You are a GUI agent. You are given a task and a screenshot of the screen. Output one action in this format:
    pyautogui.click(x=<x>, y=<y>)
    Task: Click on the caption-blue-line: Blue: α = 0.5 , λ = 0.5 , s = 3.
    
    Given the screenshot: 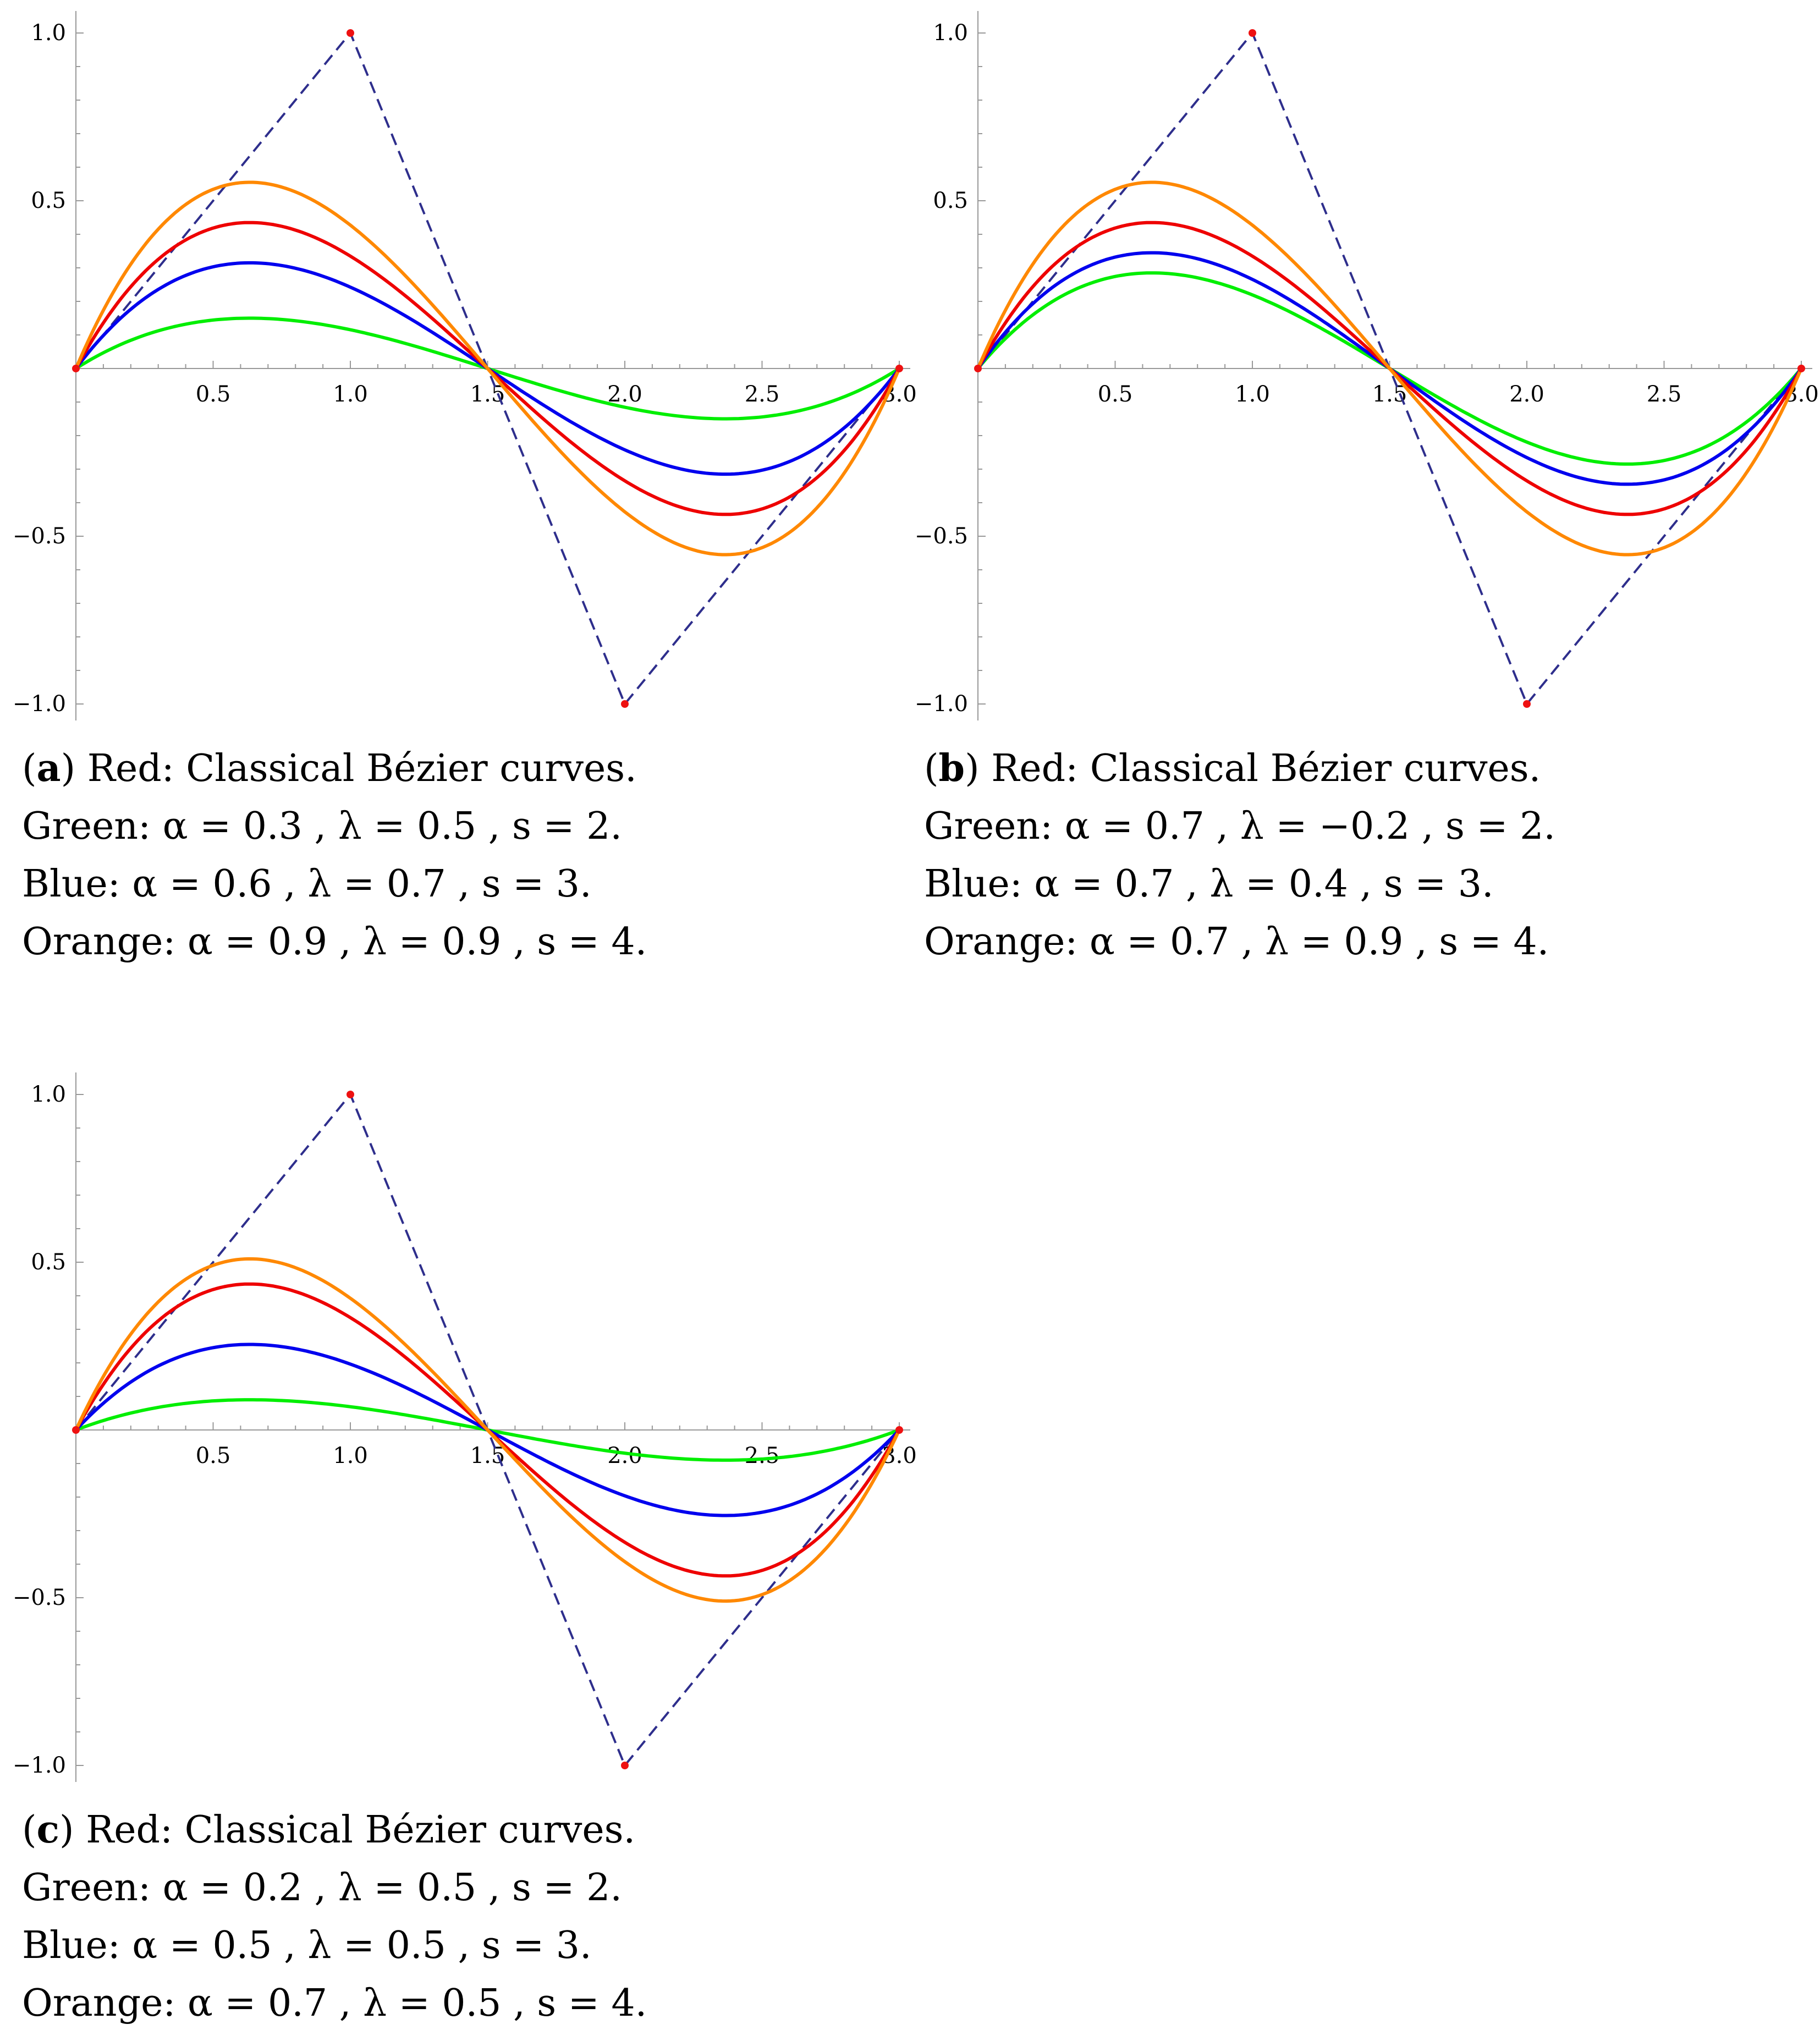 What is the action you would take?
    pyautogui.click(x=307, y=1945)
    